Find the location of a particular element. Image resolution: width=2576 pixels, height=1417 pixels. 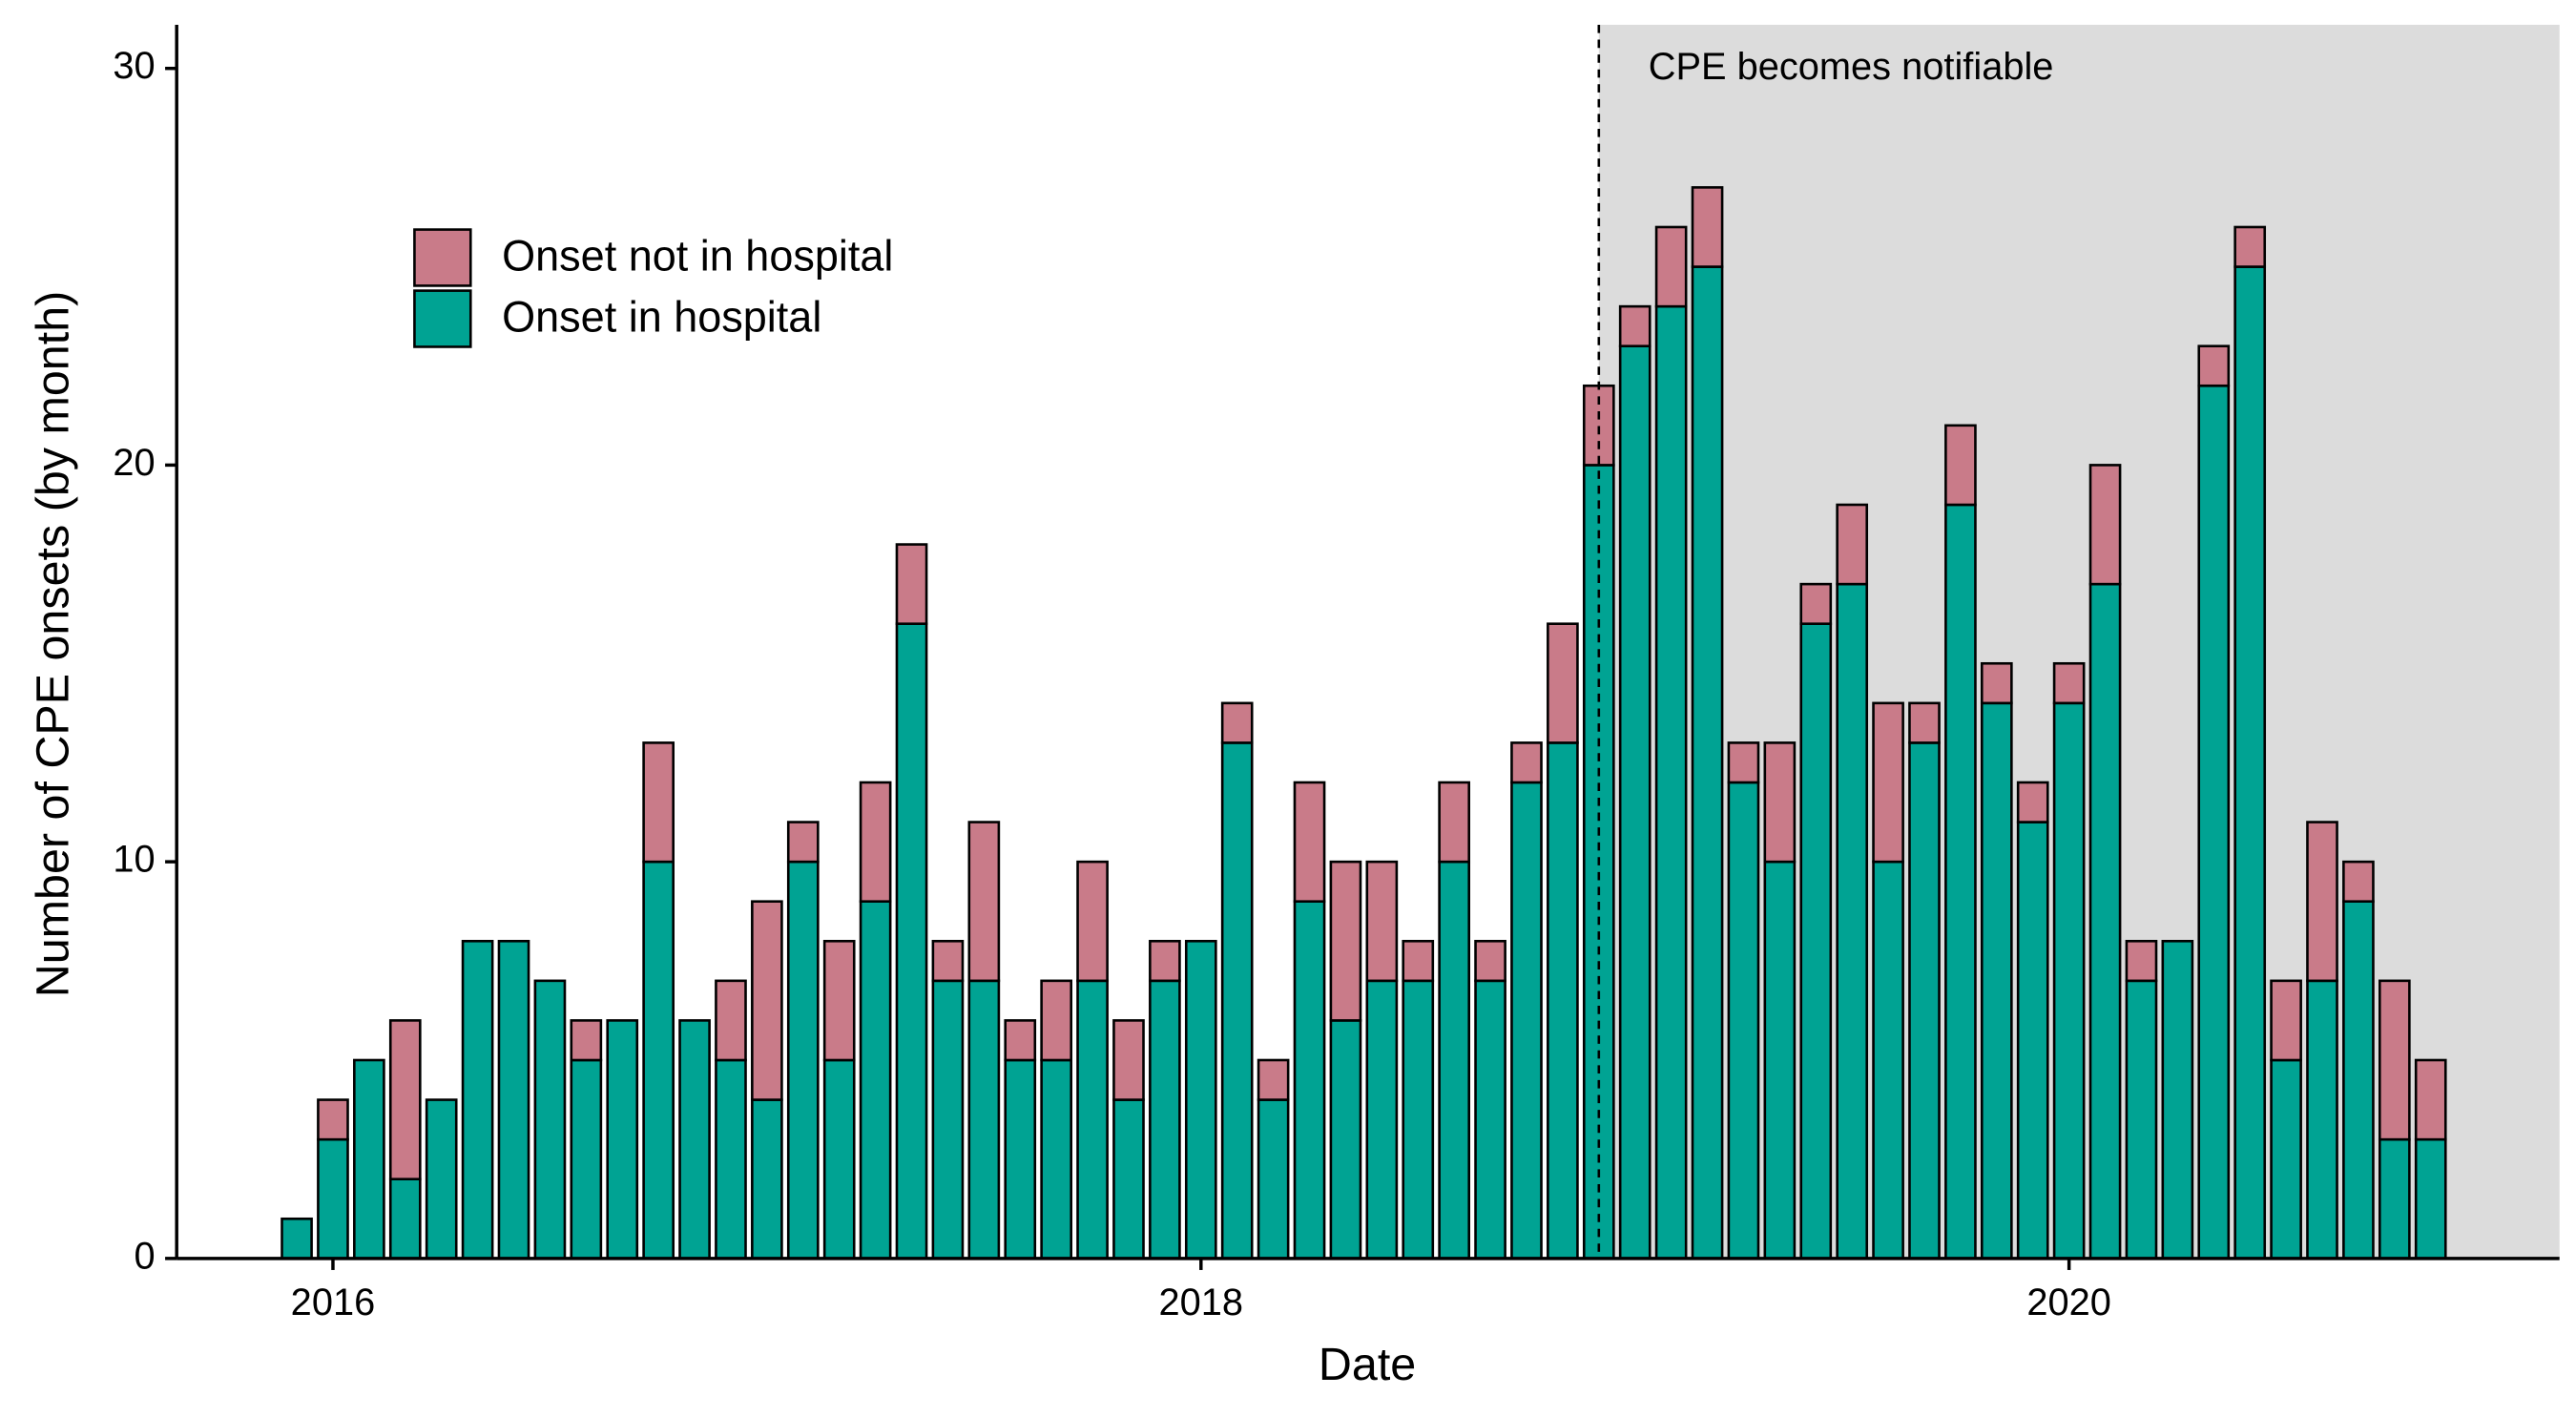

y-tick-label: 20 is located at coordinates (134, 463).